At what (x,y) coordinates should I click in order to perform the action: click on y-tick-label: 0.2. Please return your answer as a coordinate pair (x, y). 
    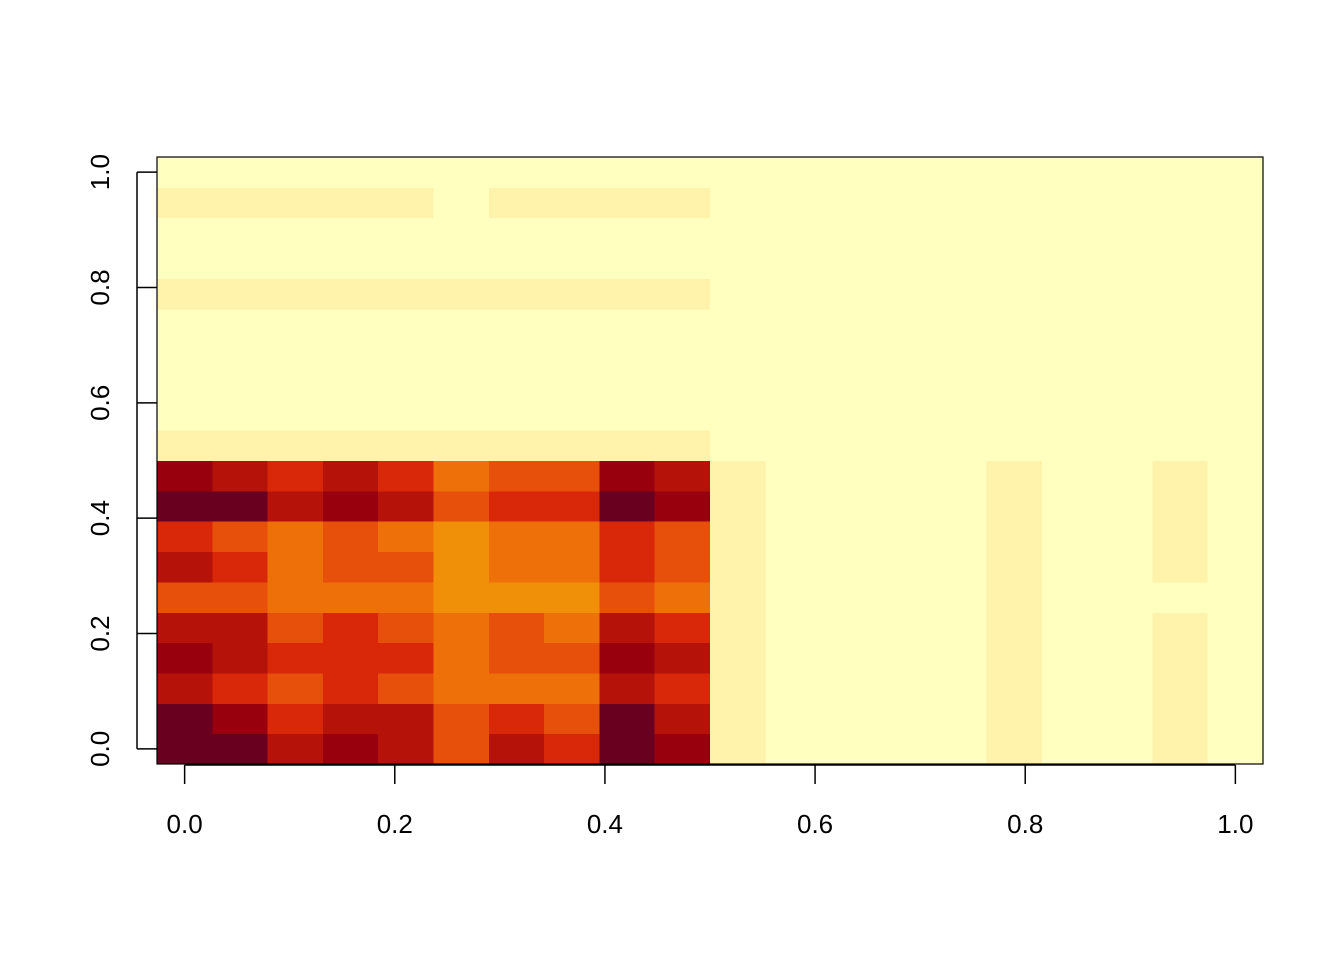
    Looking at the image, I should click on (100, 633).